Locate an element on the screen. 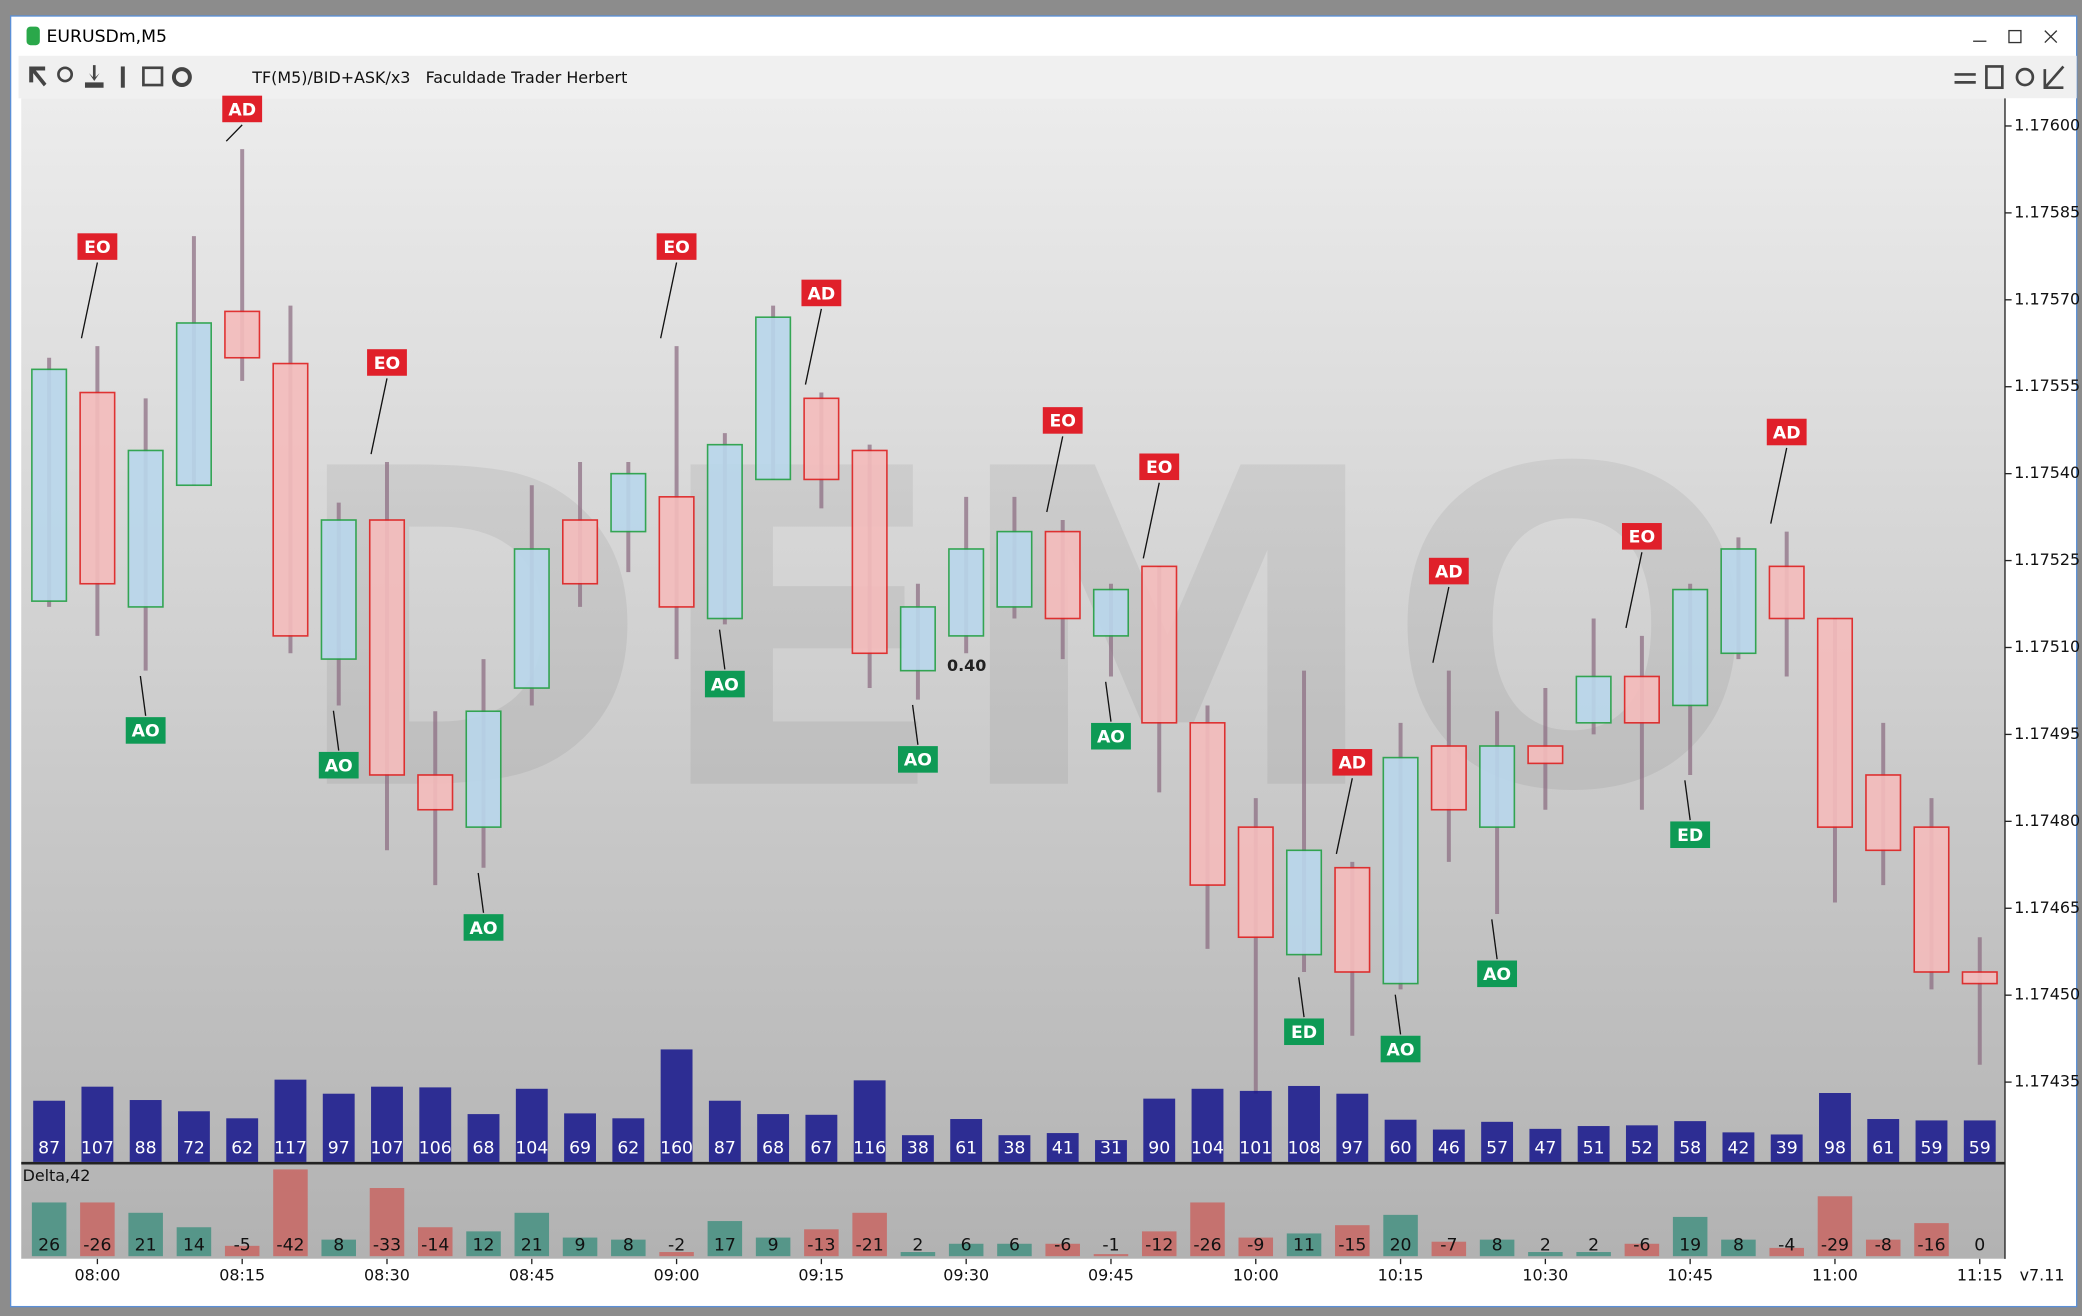  close-button is located at coordinates (2051, 37).